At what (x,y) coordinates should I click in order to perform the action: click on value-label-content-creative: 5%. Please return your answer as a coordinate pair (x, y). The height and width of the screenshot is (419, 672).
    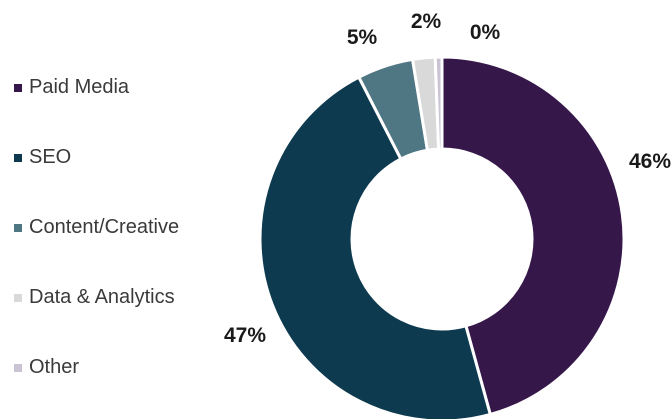
    Looking at the image, I should click on (362, 37).